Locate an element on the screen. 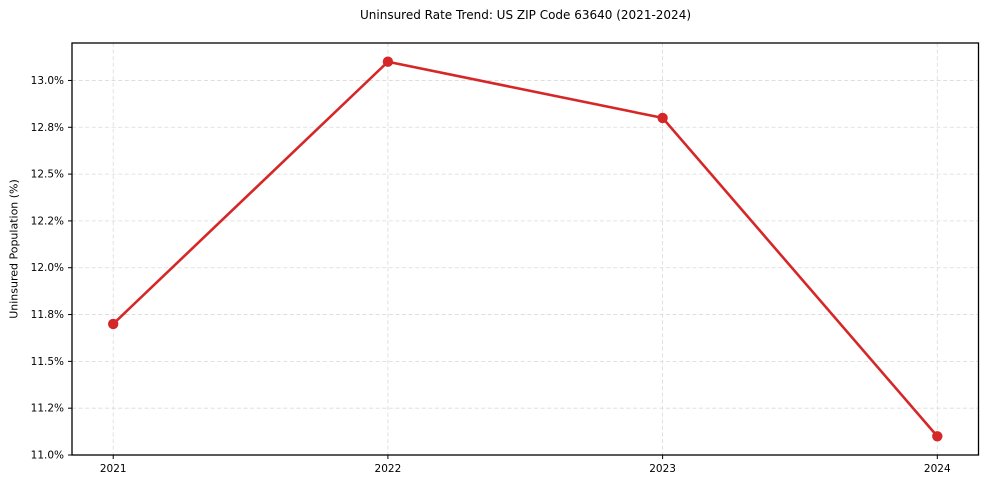 This screenshot has width=989, height=490. x-tick-label: 2024 is located at coordinates (937, 469).